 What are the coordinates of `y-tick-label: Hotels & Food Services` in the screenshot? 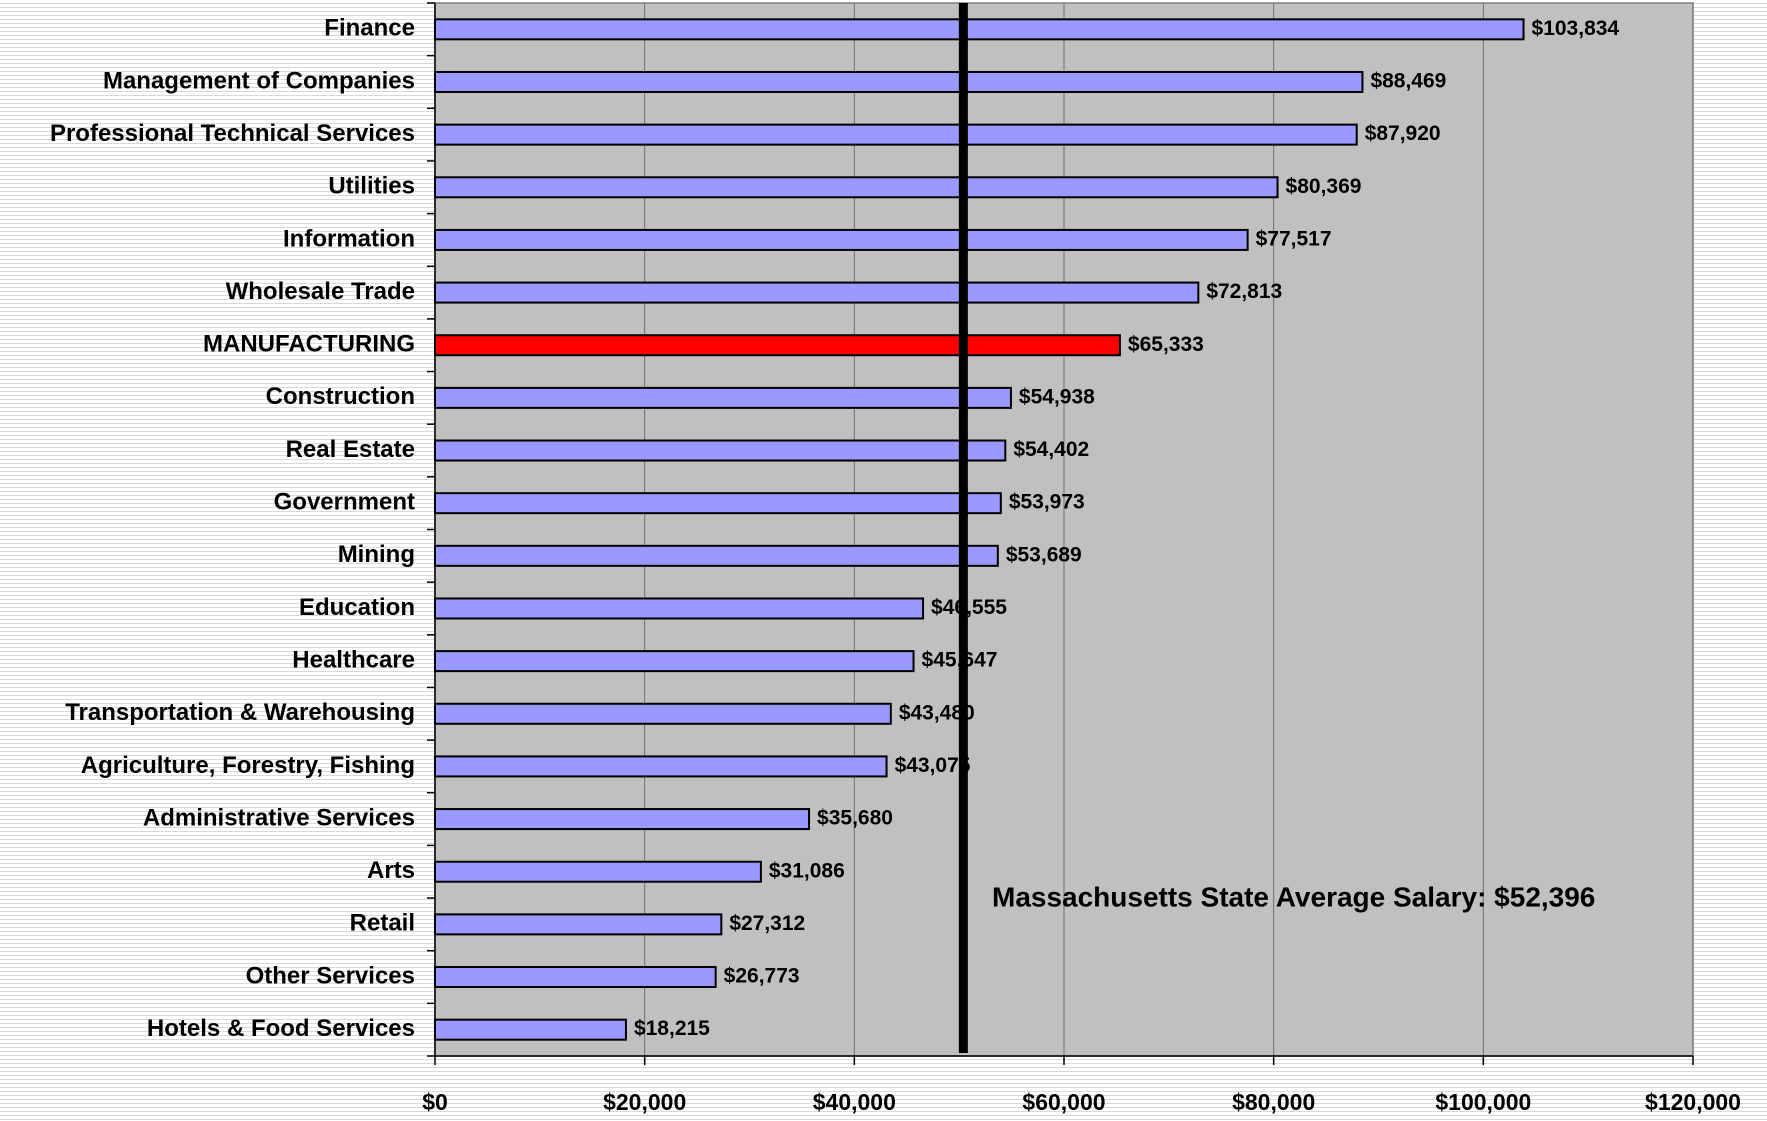 It's located at (281, 1028).